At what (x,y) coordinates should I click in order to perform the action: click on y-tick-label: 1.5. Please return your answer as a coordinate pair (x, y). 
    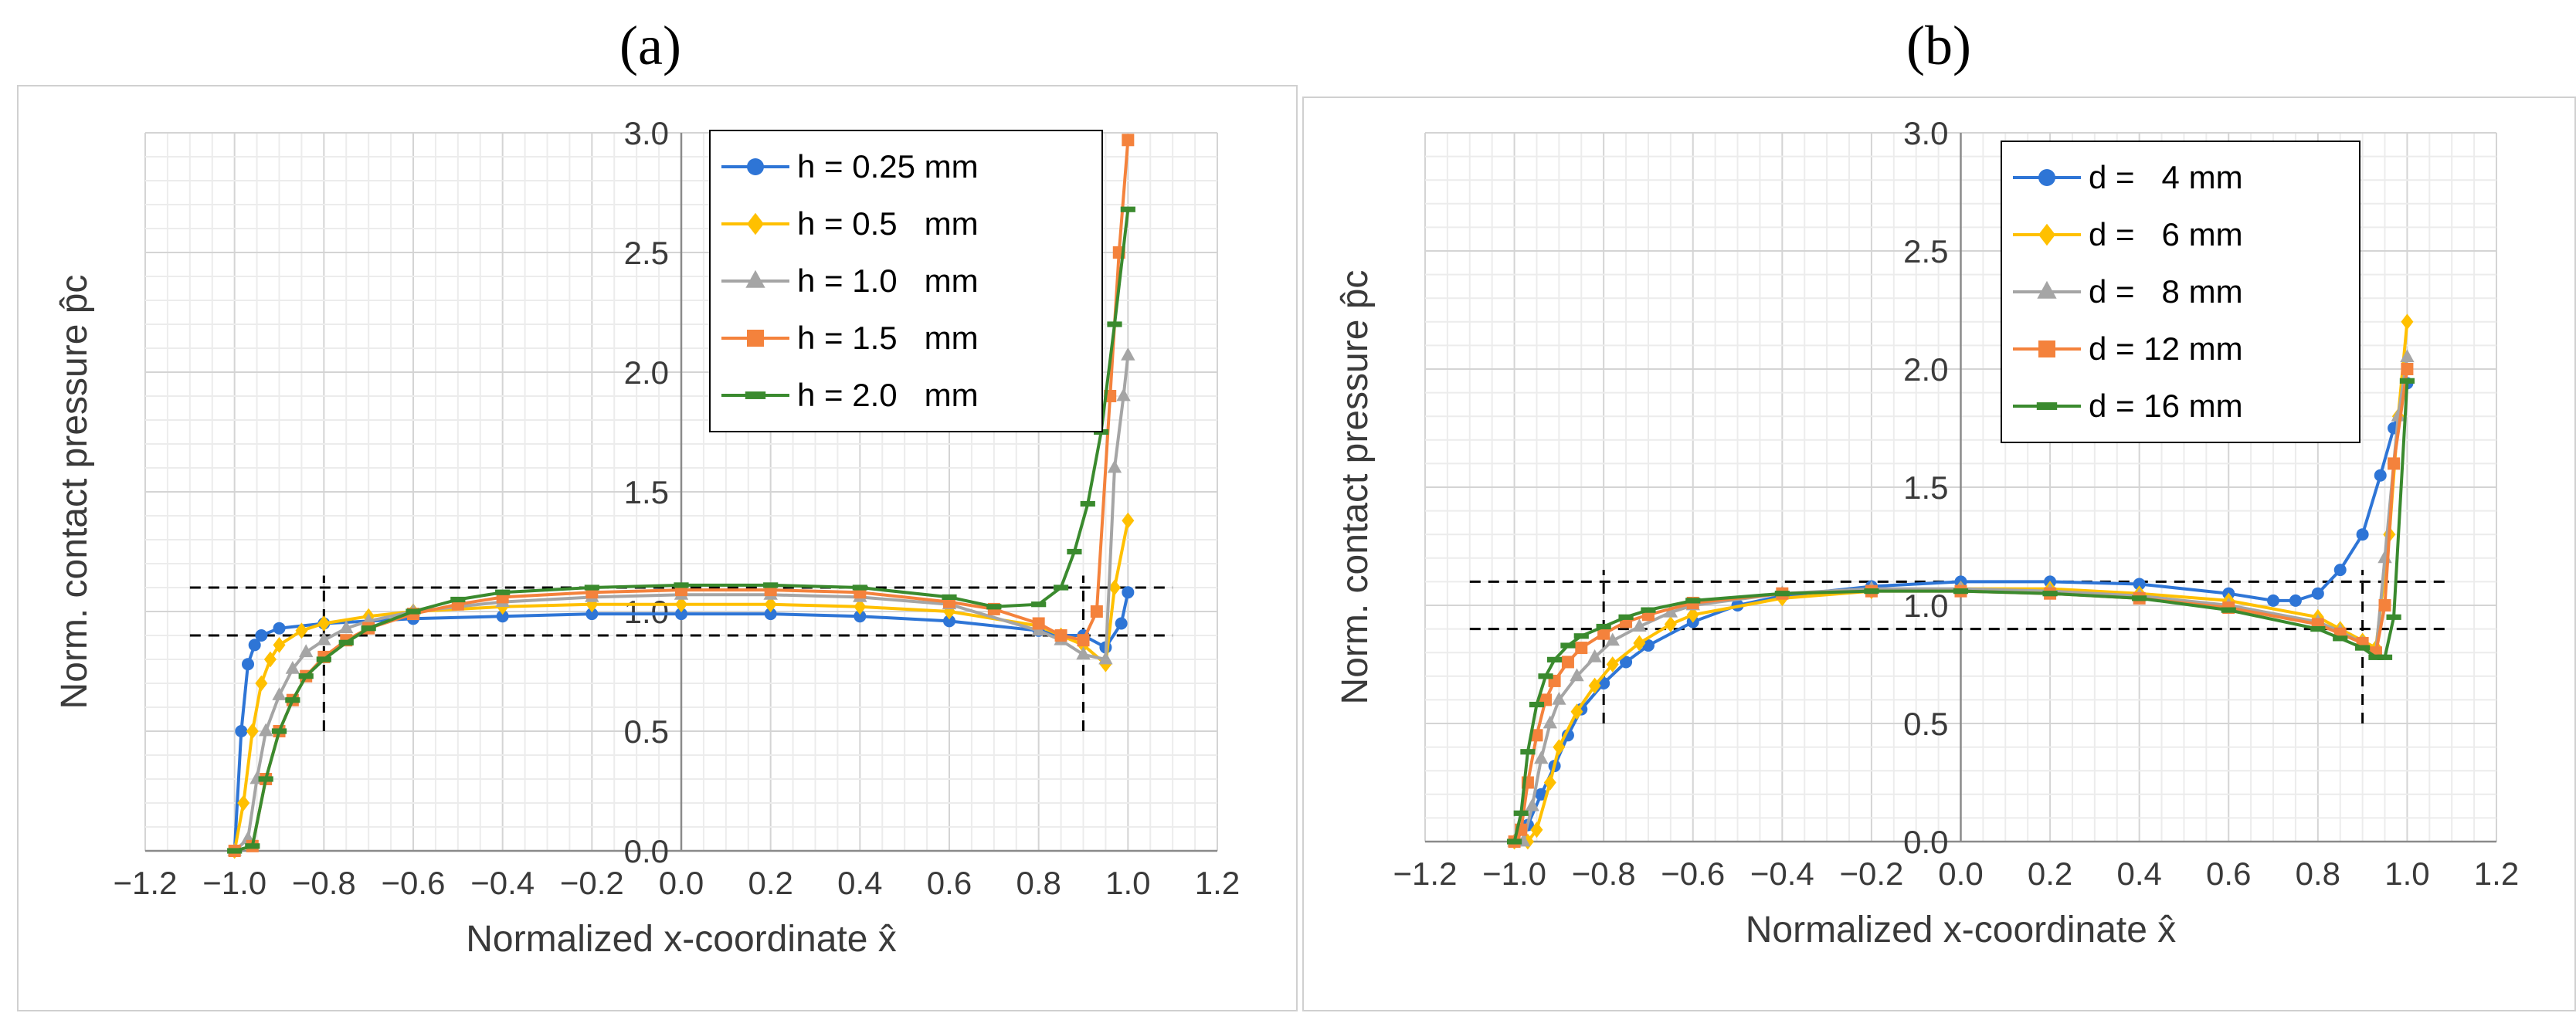
    Looking at the image, I should click on (1925, 487).